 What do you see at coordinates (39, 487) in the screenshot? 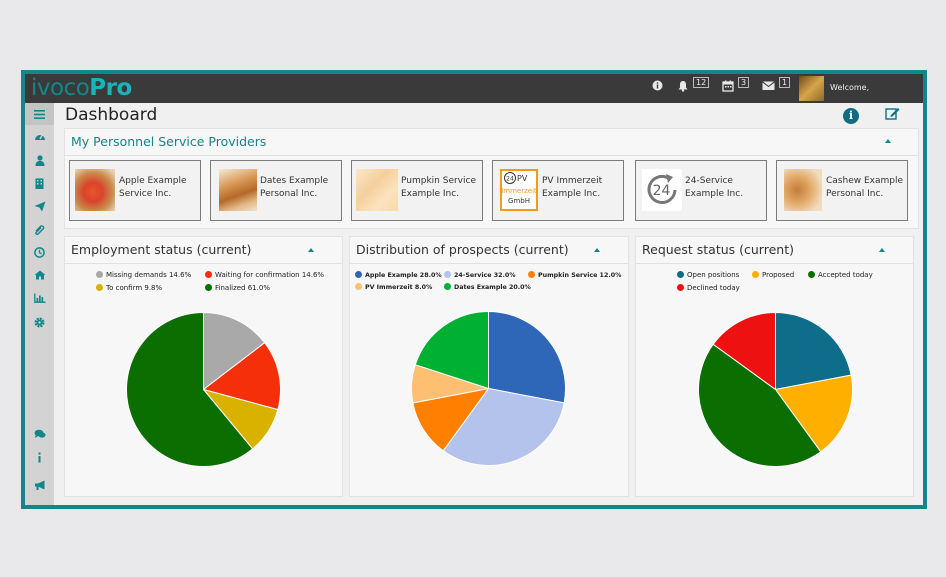
I see `bullhorn-icon` at bounding box center [39, 487].